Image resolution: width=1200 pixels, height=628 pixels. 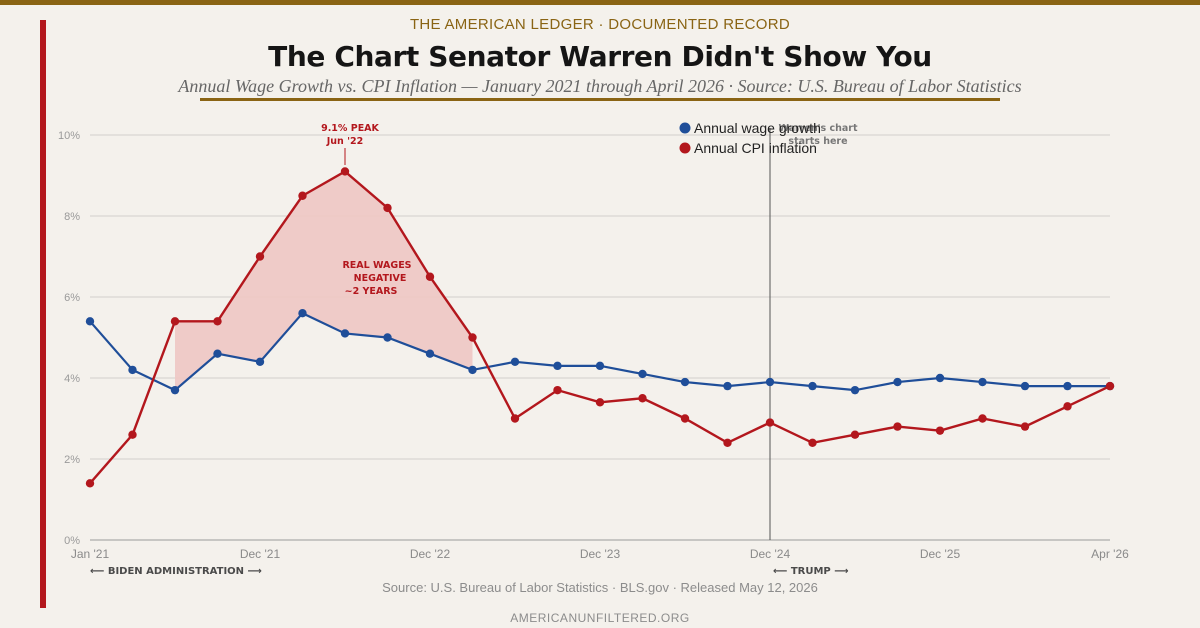 I want to click on x-tick-label: Dec '23, so click(x=600, y=554).